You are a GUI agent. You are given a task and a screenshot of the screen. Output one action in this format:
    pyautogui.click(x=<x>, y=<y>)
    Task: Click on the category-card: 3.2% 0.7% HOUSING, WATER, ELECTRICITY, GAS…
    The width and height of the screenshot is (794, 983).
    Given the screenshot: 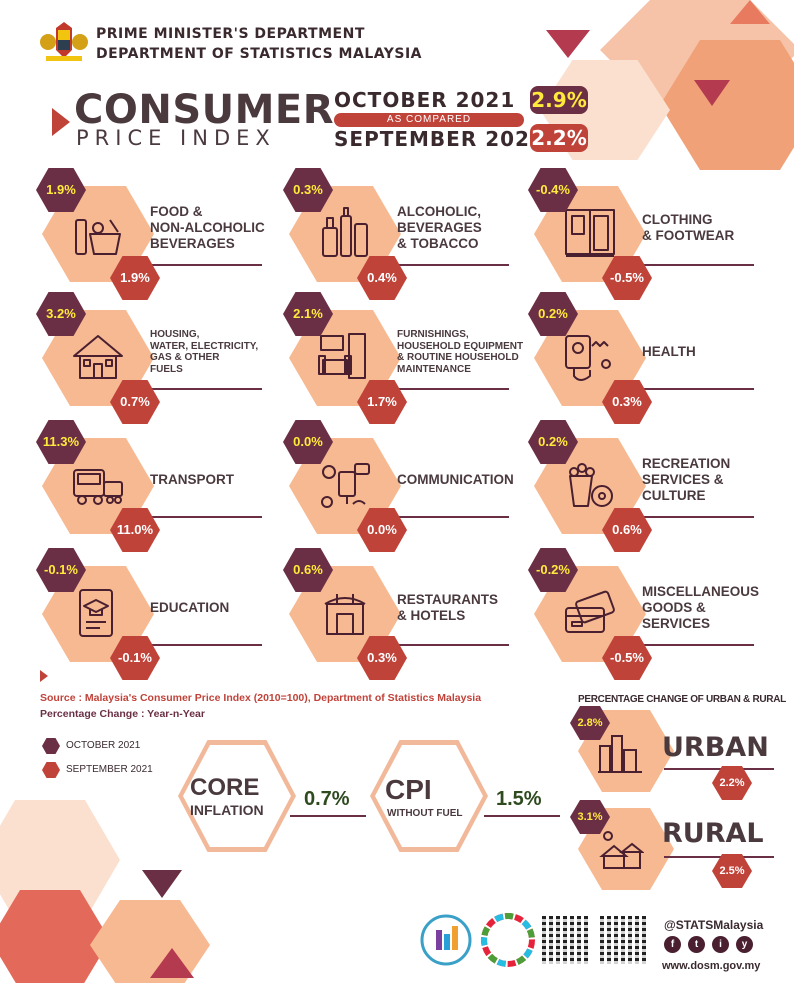 What is the action you would take?
    pyautogui.click(x=160, y=358)
    